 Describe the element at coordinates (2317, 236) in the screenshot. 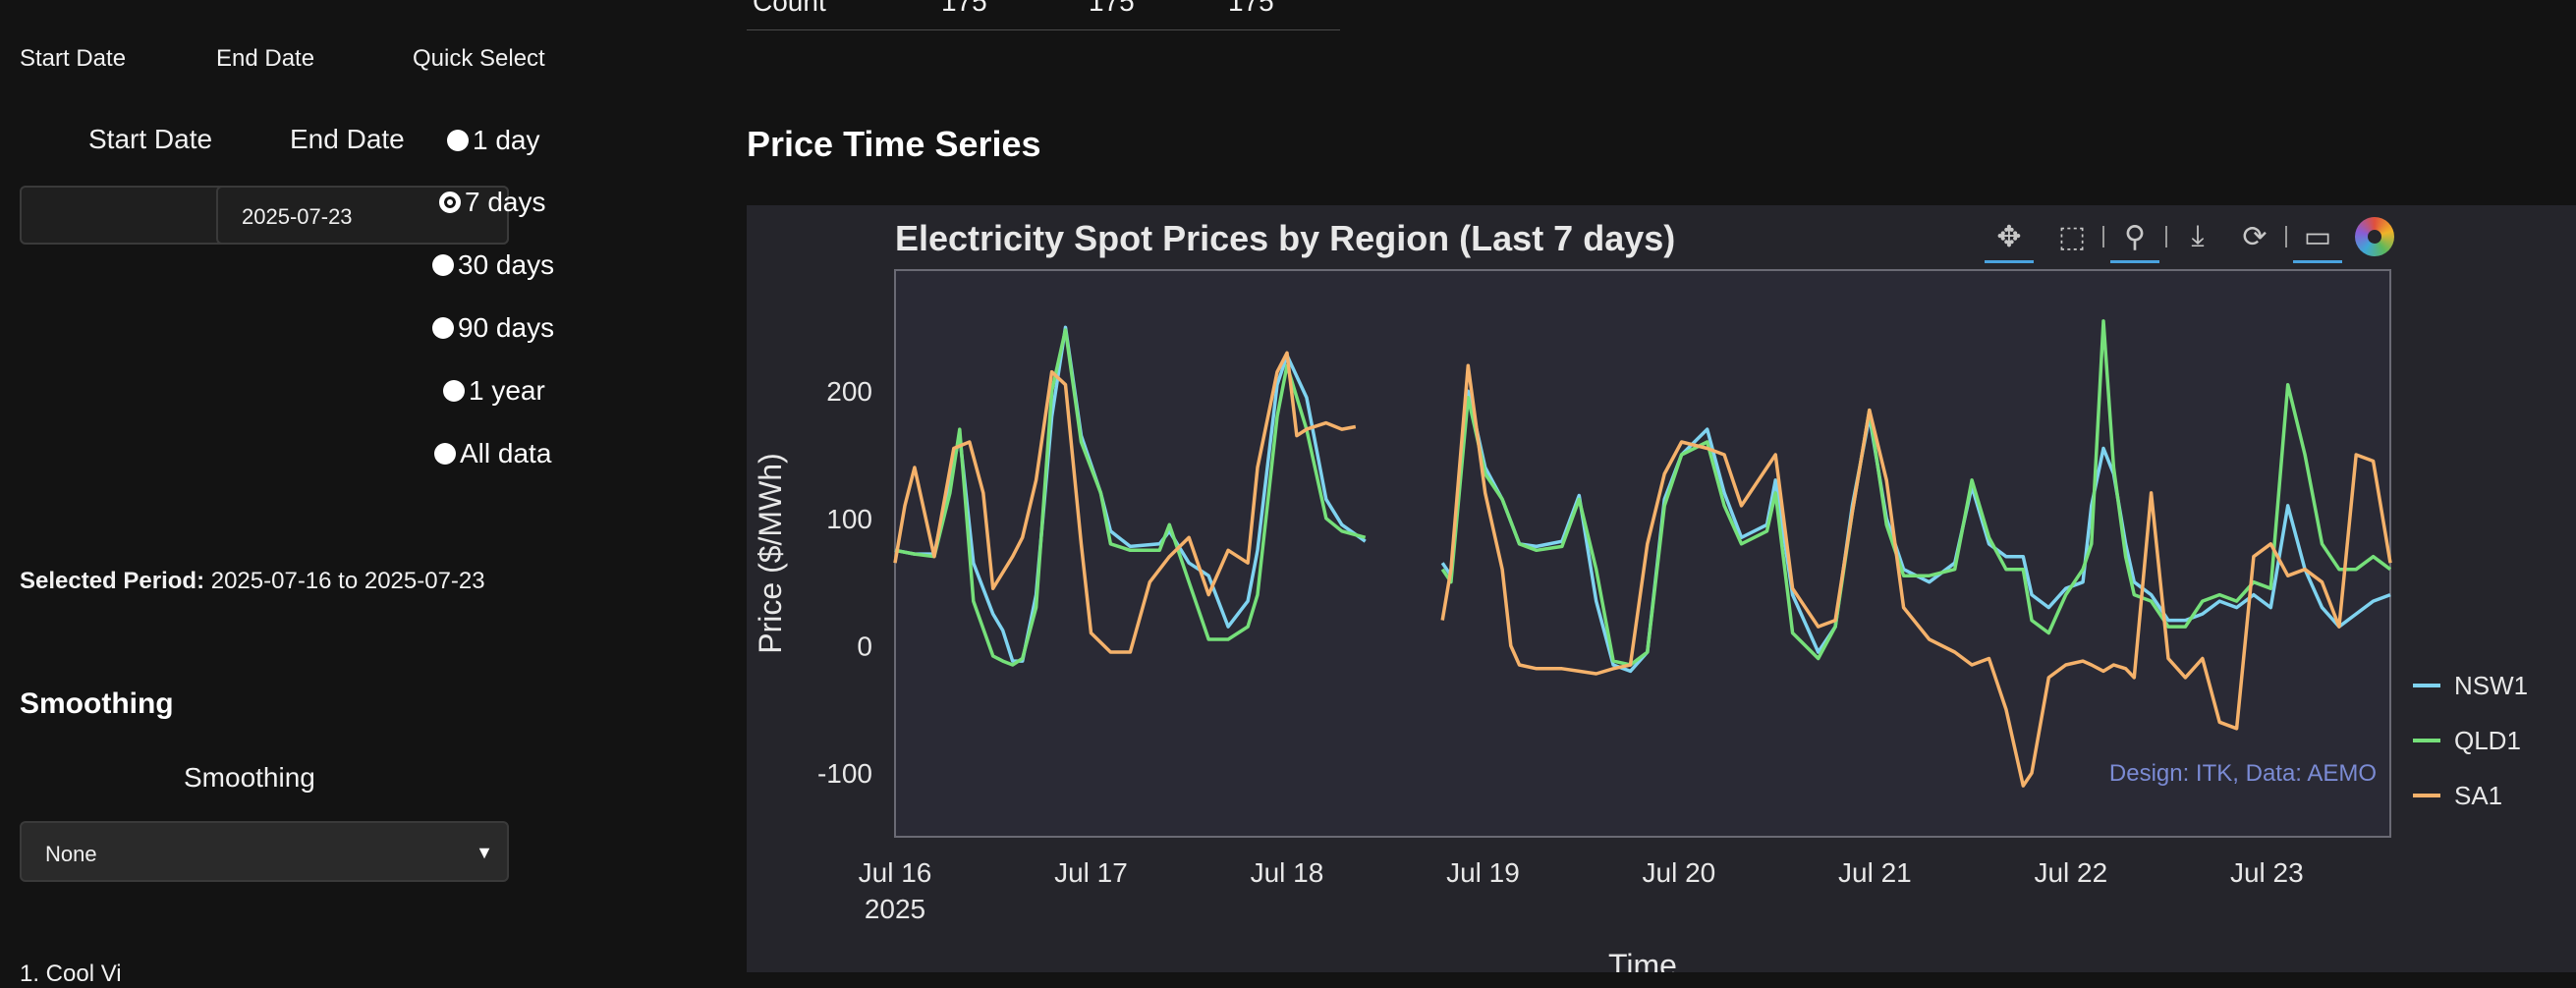

I see `hover-icon: ▭` at that location.